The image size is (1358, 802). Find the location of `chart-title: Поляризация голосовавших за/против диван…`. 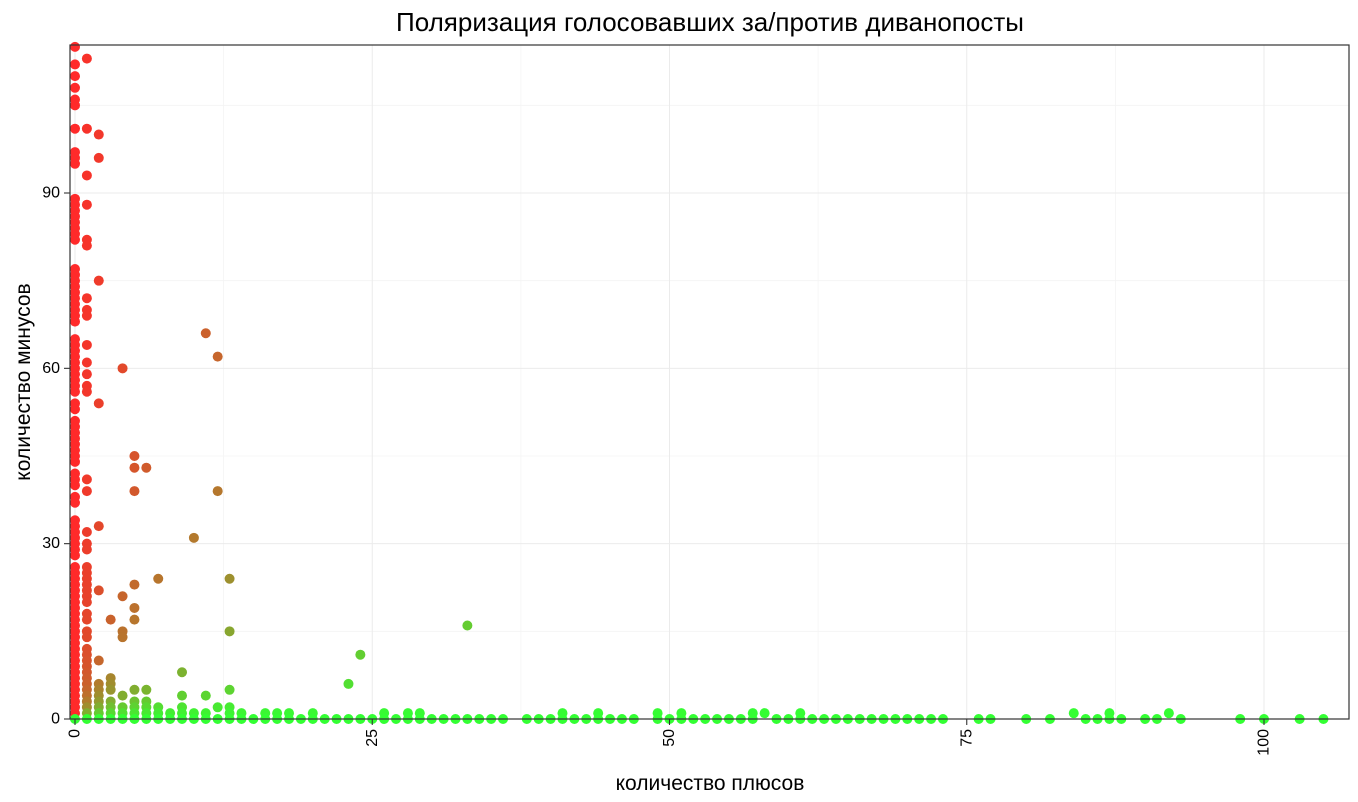

chart-title: Поляризация голосовавших за/против диван… is located at coordinates (710, 22).